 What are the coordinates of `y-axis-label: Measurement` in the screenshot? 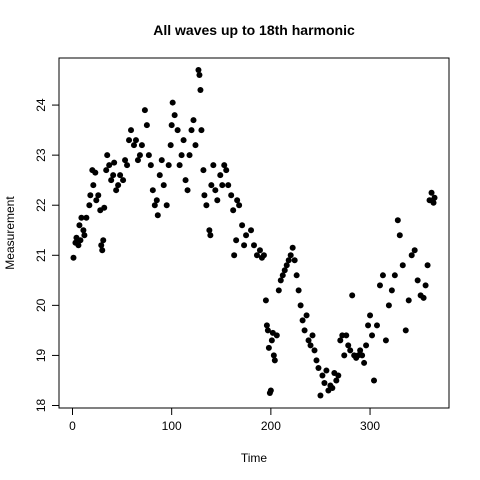 It's located at (10, 233).